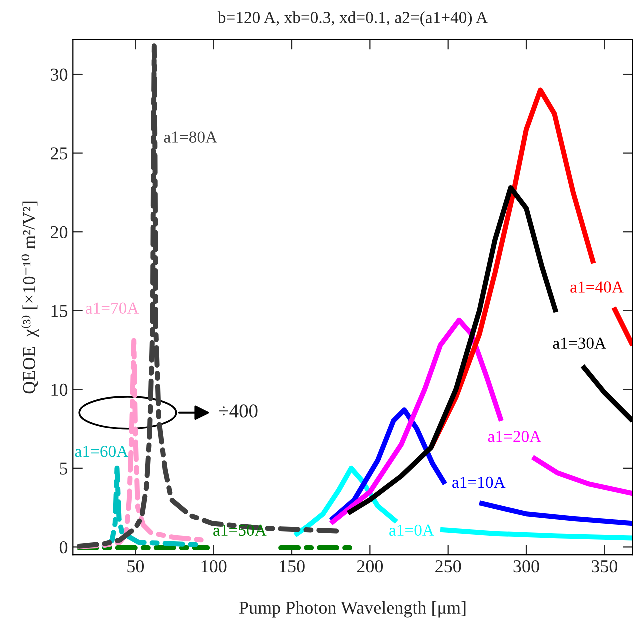 The image size is (636, 623). What do you see at coordinates (59, 74) in the screenshot?
I see `y-tick-label: 30` at bounding box center [59, 74].